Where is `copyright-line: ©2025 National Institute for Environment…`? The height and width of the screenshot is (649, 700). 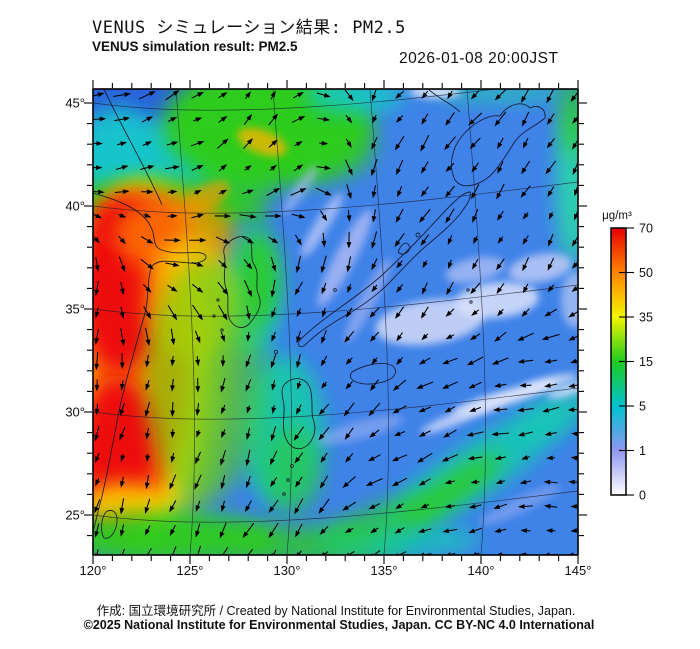
copyright-line: ©2025 National Institute for Environment… is located at coordinates (339, 625).